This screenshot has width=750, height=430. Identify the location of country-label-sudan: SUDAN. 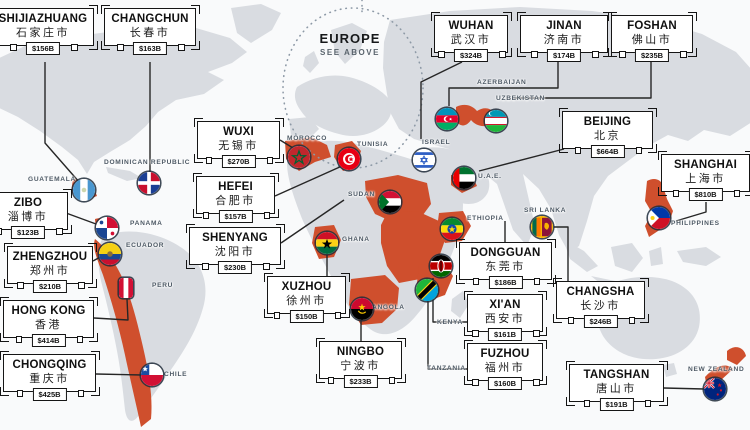
(361, 194).